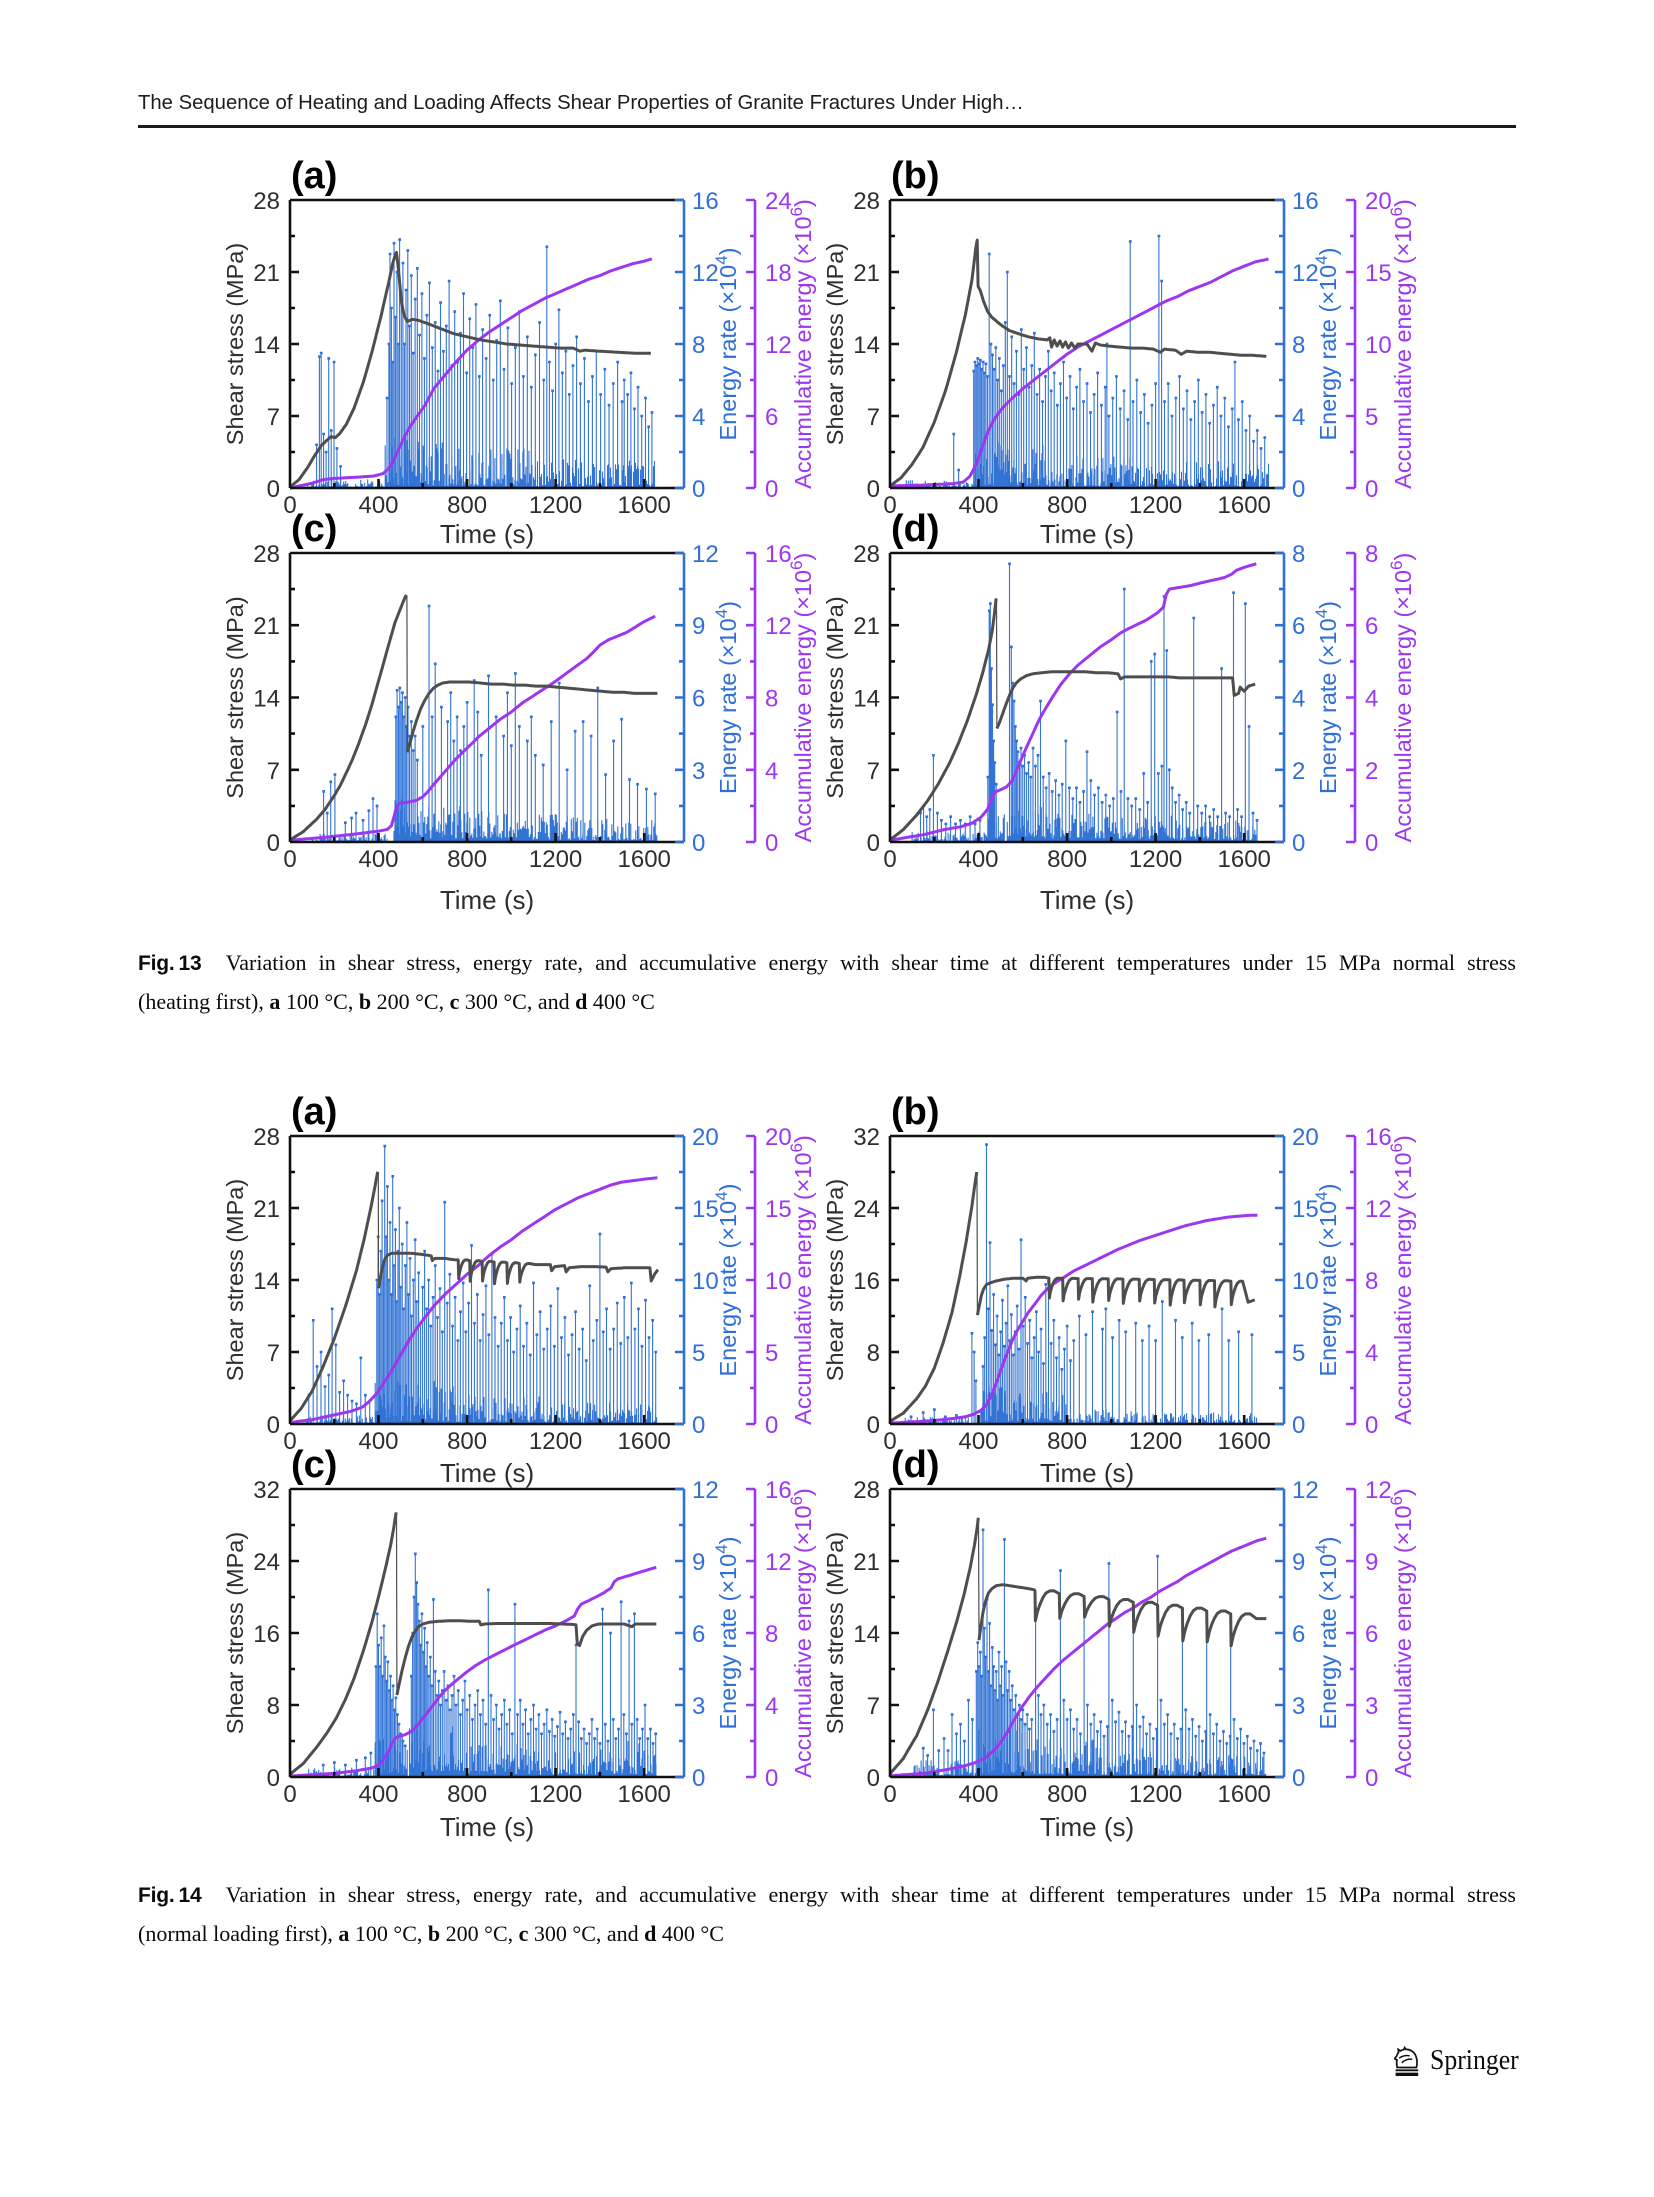 The height and width of the screenshot is (2197, 1654). What do you see at coordinates (314, 1465) in the screenshot?
I see `svg-text: (c)` at bounding box center [314, 1465].